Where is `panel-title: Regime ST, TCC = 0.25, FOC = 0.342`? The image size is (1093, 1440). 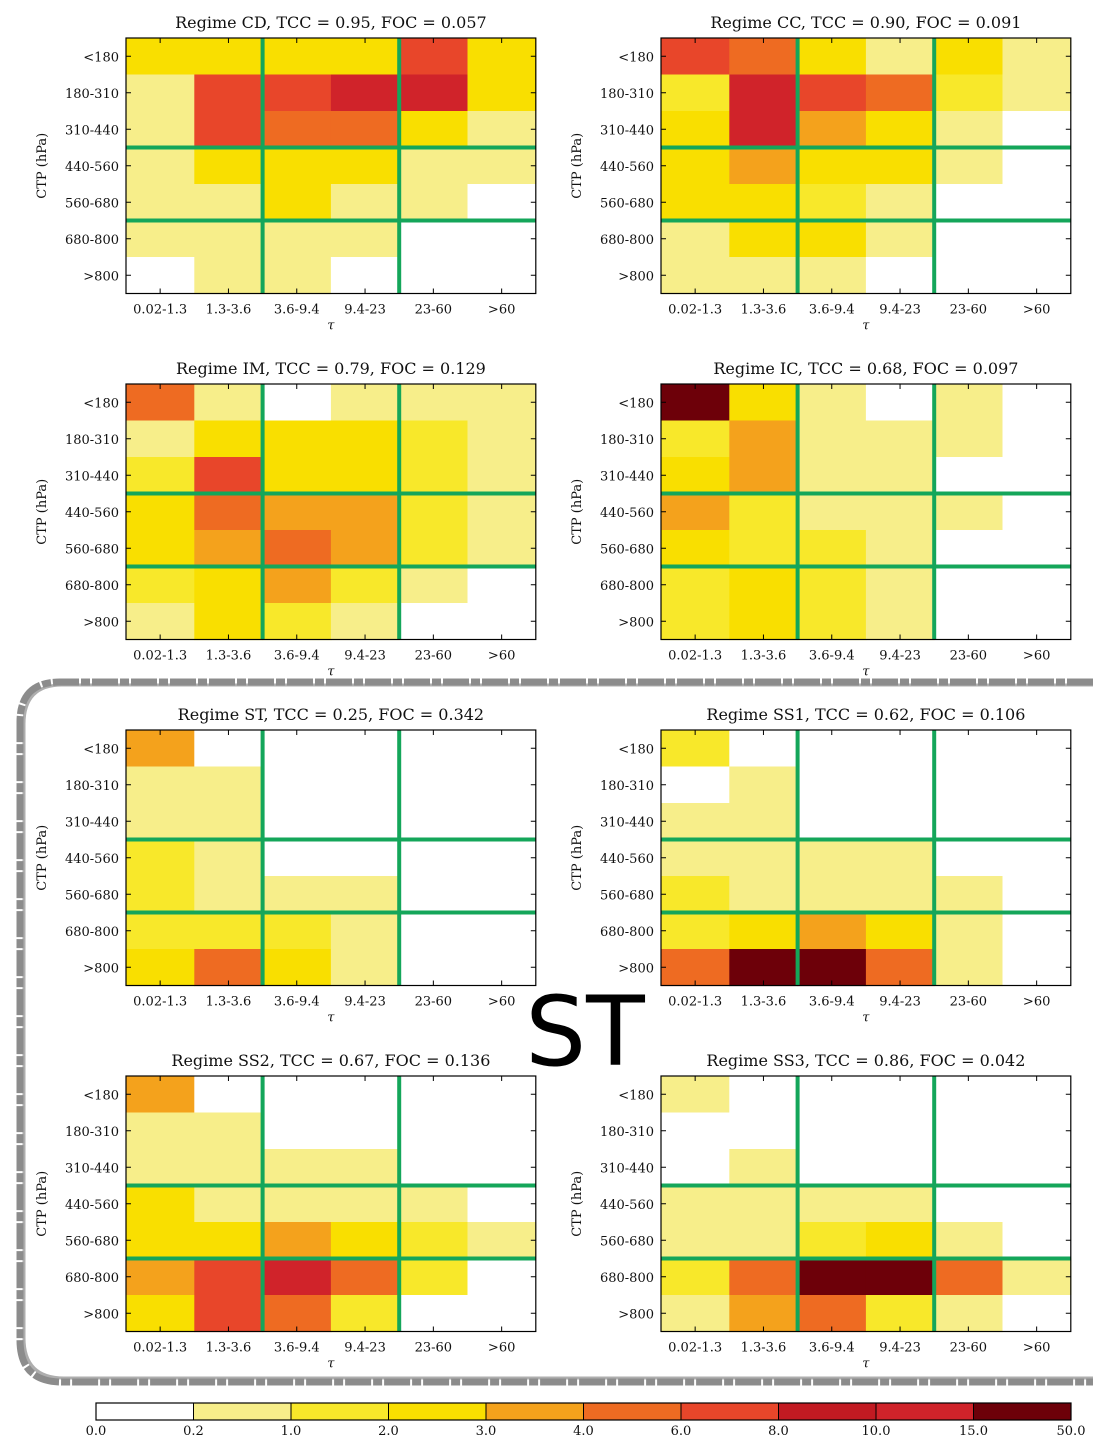 panel-title: Regime ST, TCC = 0.25, FOC = 0.342 is located at coordinates (331, 714).